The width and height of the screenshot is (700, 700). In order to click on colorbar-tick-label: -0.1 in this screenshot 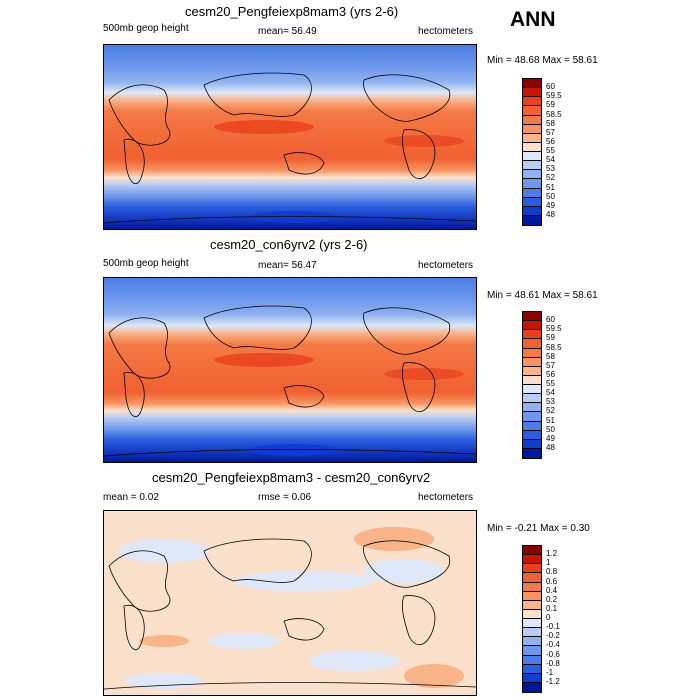, I will do `click(553, 627)`.